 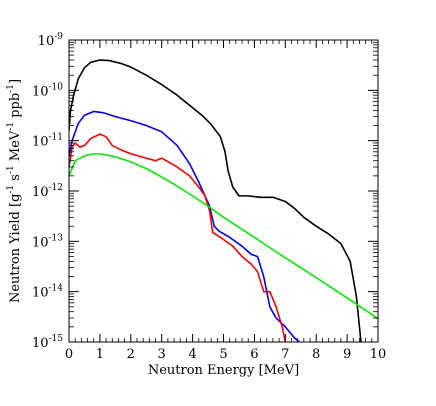 What do you see at coordinates (47, 191) in the screenshot?
I see `y-tick-label: 10-12` at bounding box center [47, 191].